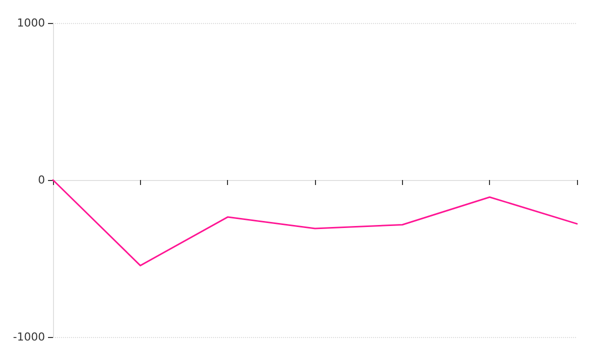  What do you see at coordinates (31, 23) in the screenshot?
I see `y-tick-label: 1000` at bounding box center [31, 23].